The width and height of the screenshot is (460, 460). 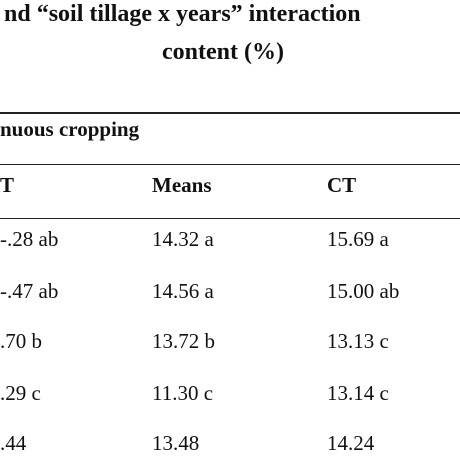 I want to click on column-header-means: Means, so click(x=182, y=185).